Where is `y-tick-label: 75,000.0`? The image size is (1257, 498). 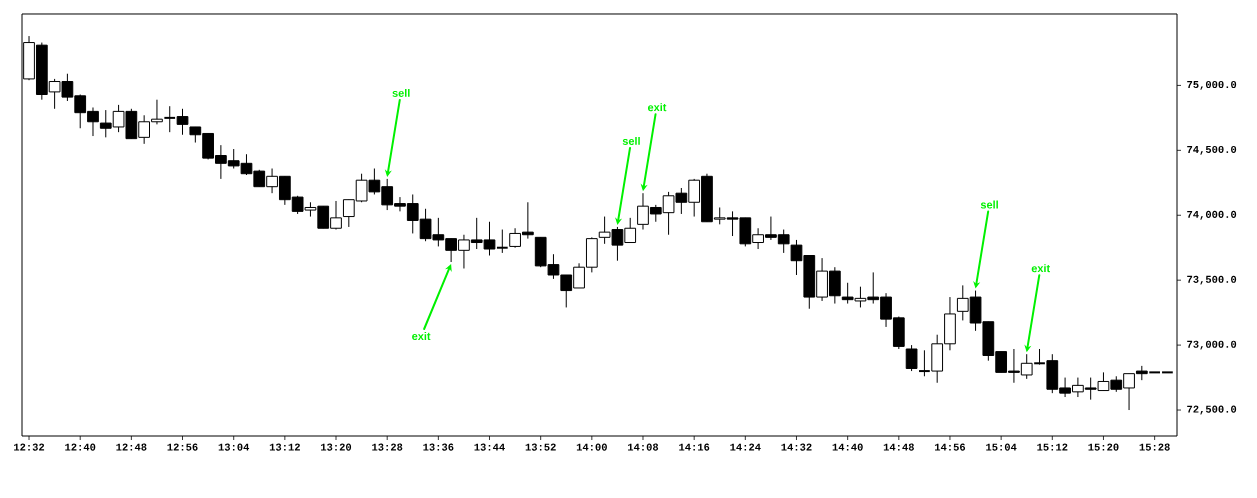
y-tick-label: 75,000.0 is located at coordinates (1212, 85).